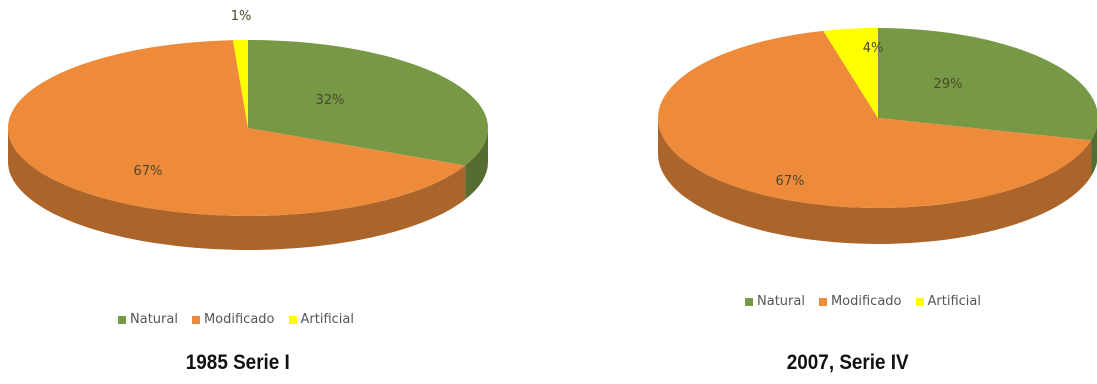 Image resolution: width=1097 pixels, height=384 pixels. I want to click on data-label-artificial: 4%, so click(873, 48).